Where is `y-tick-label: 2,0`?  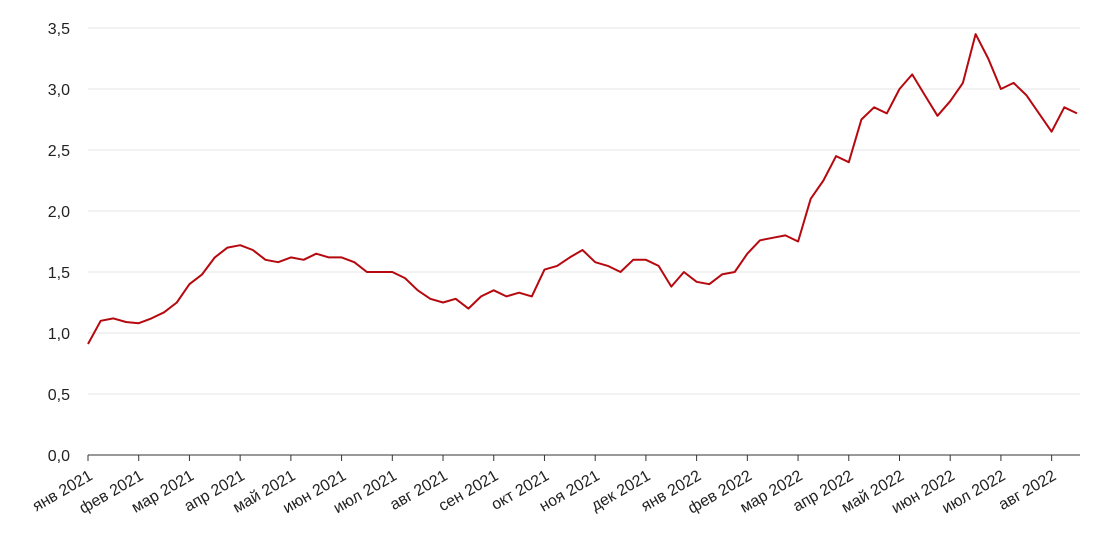 y-tick-label: 2,0 is located at coordinates (59, 212).